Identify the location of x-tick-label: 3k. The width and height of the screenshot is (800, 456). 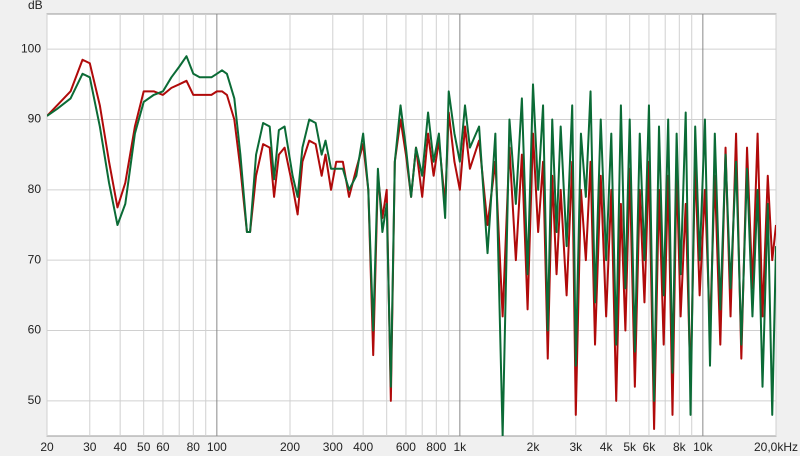
(576, 447).